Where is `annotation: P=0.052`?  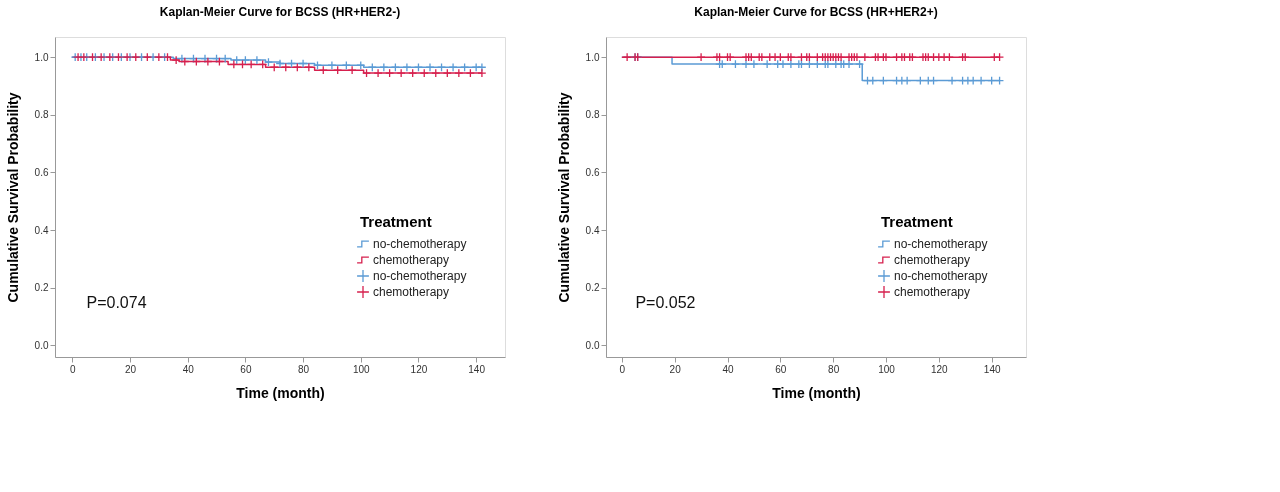 annotation: P=0.052 is located at coordinates (665, 302).